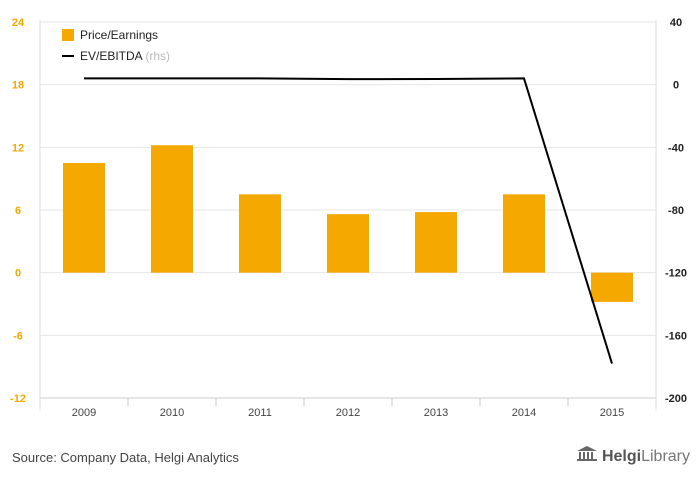 Image resolution: width=700 pixels, height=483 pixels. I want to click on legend: Price/Earnings EV/EBITDA (rhs), so click(116, 45).